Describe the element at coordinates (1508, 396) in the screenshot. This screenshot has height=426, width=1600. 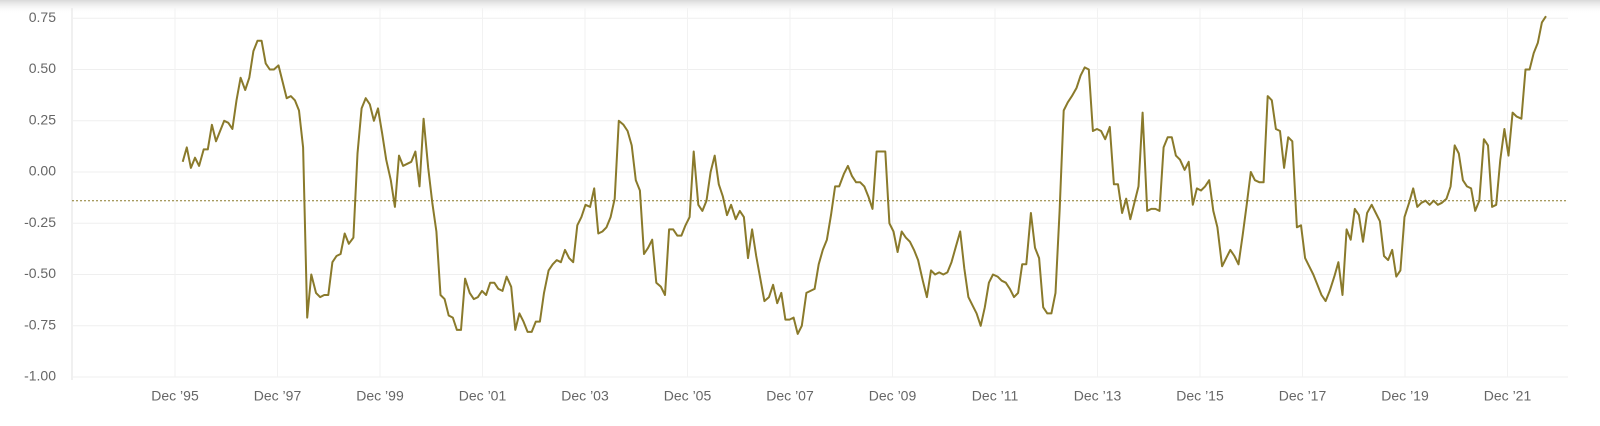
I see `x-tick-label: Dec ’21` at that location.